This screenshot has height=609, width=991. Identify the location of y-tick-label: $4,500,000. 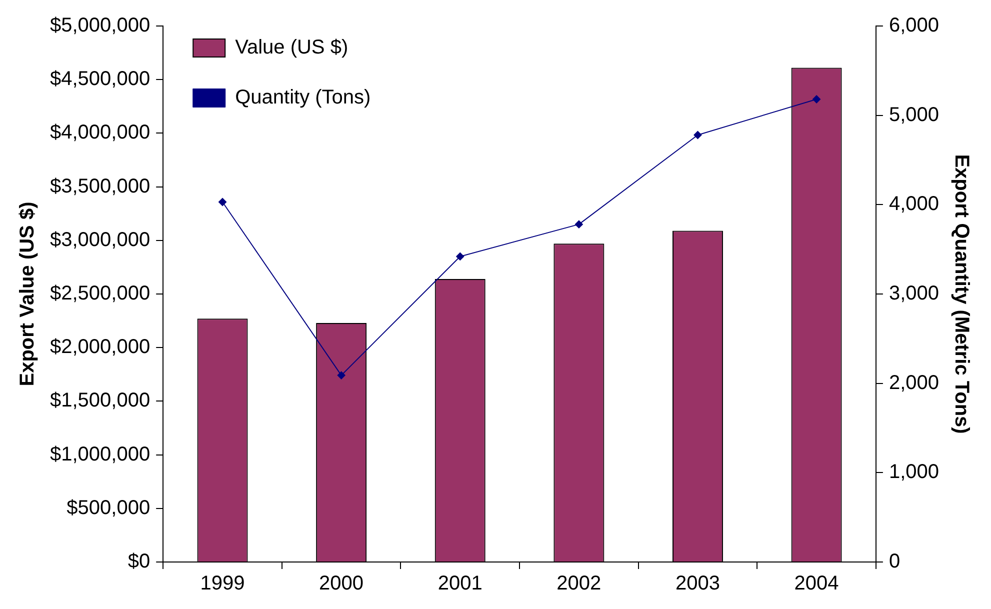
(100, 79).